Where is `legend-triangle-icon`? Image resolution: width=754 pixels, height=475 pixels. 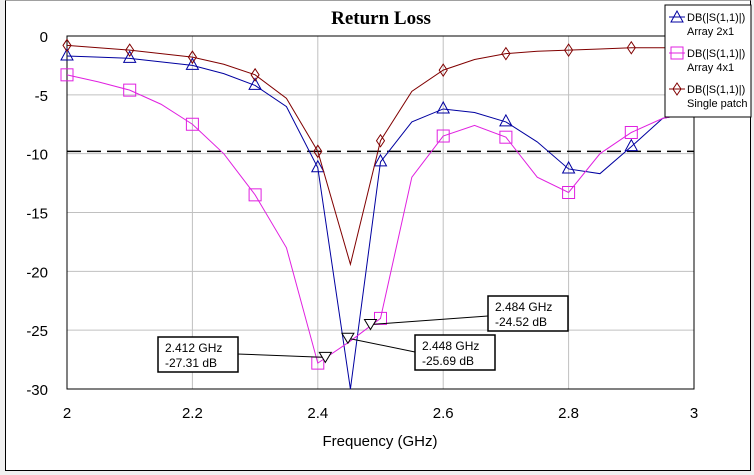 legend-triangle-icon is located at coordinates (677, 16).